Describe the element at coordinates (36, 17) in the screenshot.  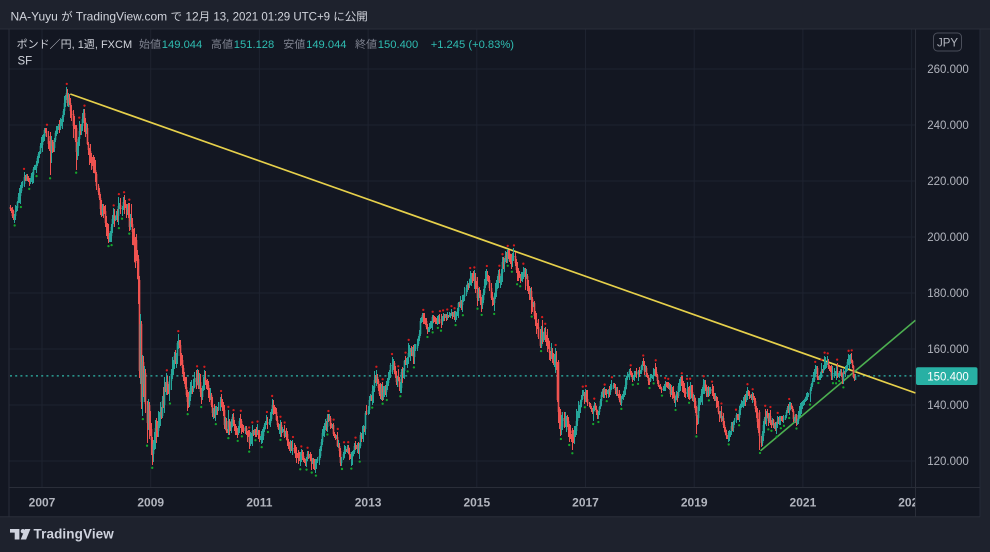
I see `svg-text: NA-Yuyu` at that location.